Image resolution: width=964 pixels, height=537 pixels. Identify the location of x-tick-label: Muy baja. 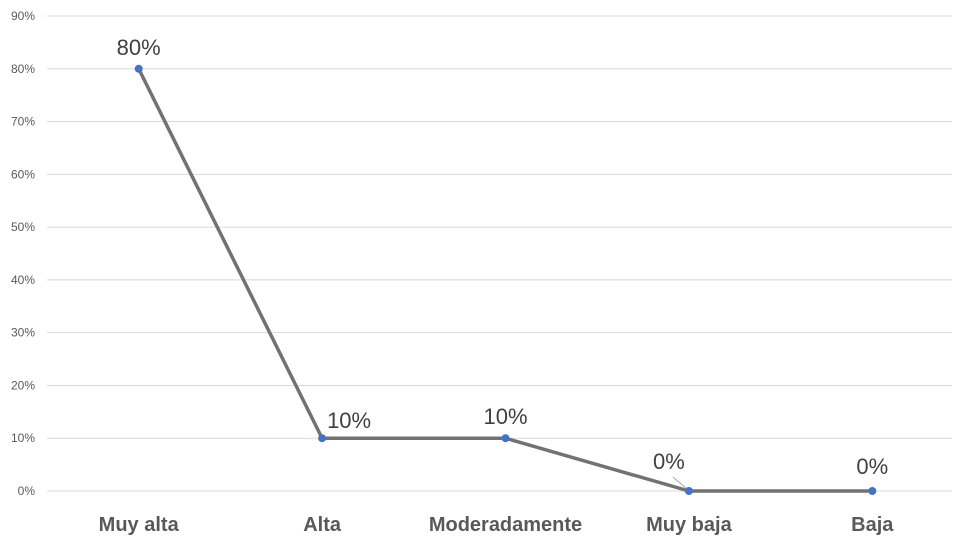
(689, 525).